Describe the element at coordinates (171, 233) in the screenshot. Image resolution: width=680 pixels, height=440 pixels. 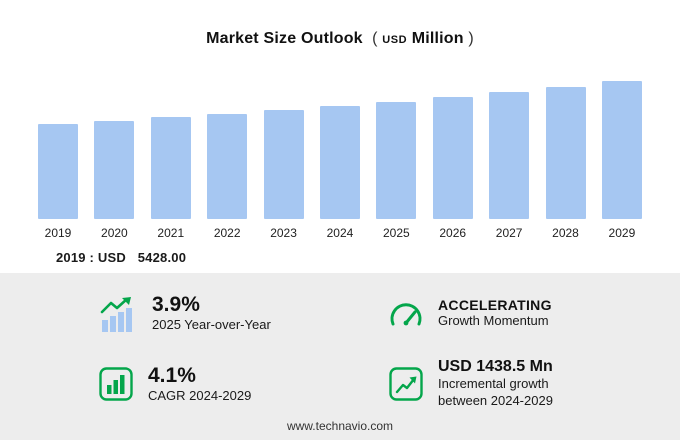
I see `bar-year-label: 2021` at that location.